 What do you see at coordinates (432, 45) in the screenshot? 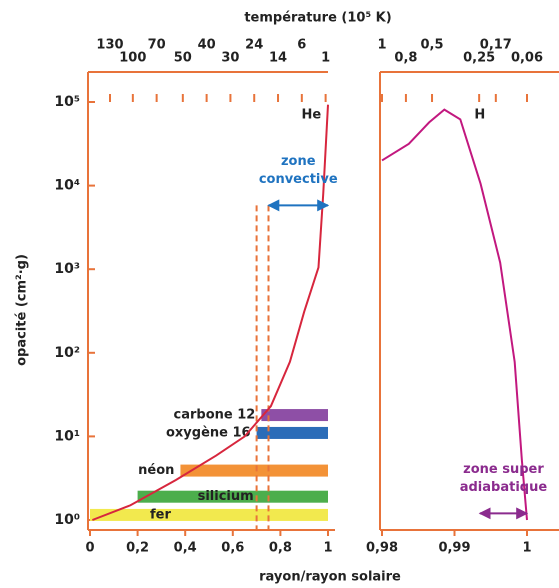
I see `top-tick-label: 0,5` at bounding box center [432, 45].